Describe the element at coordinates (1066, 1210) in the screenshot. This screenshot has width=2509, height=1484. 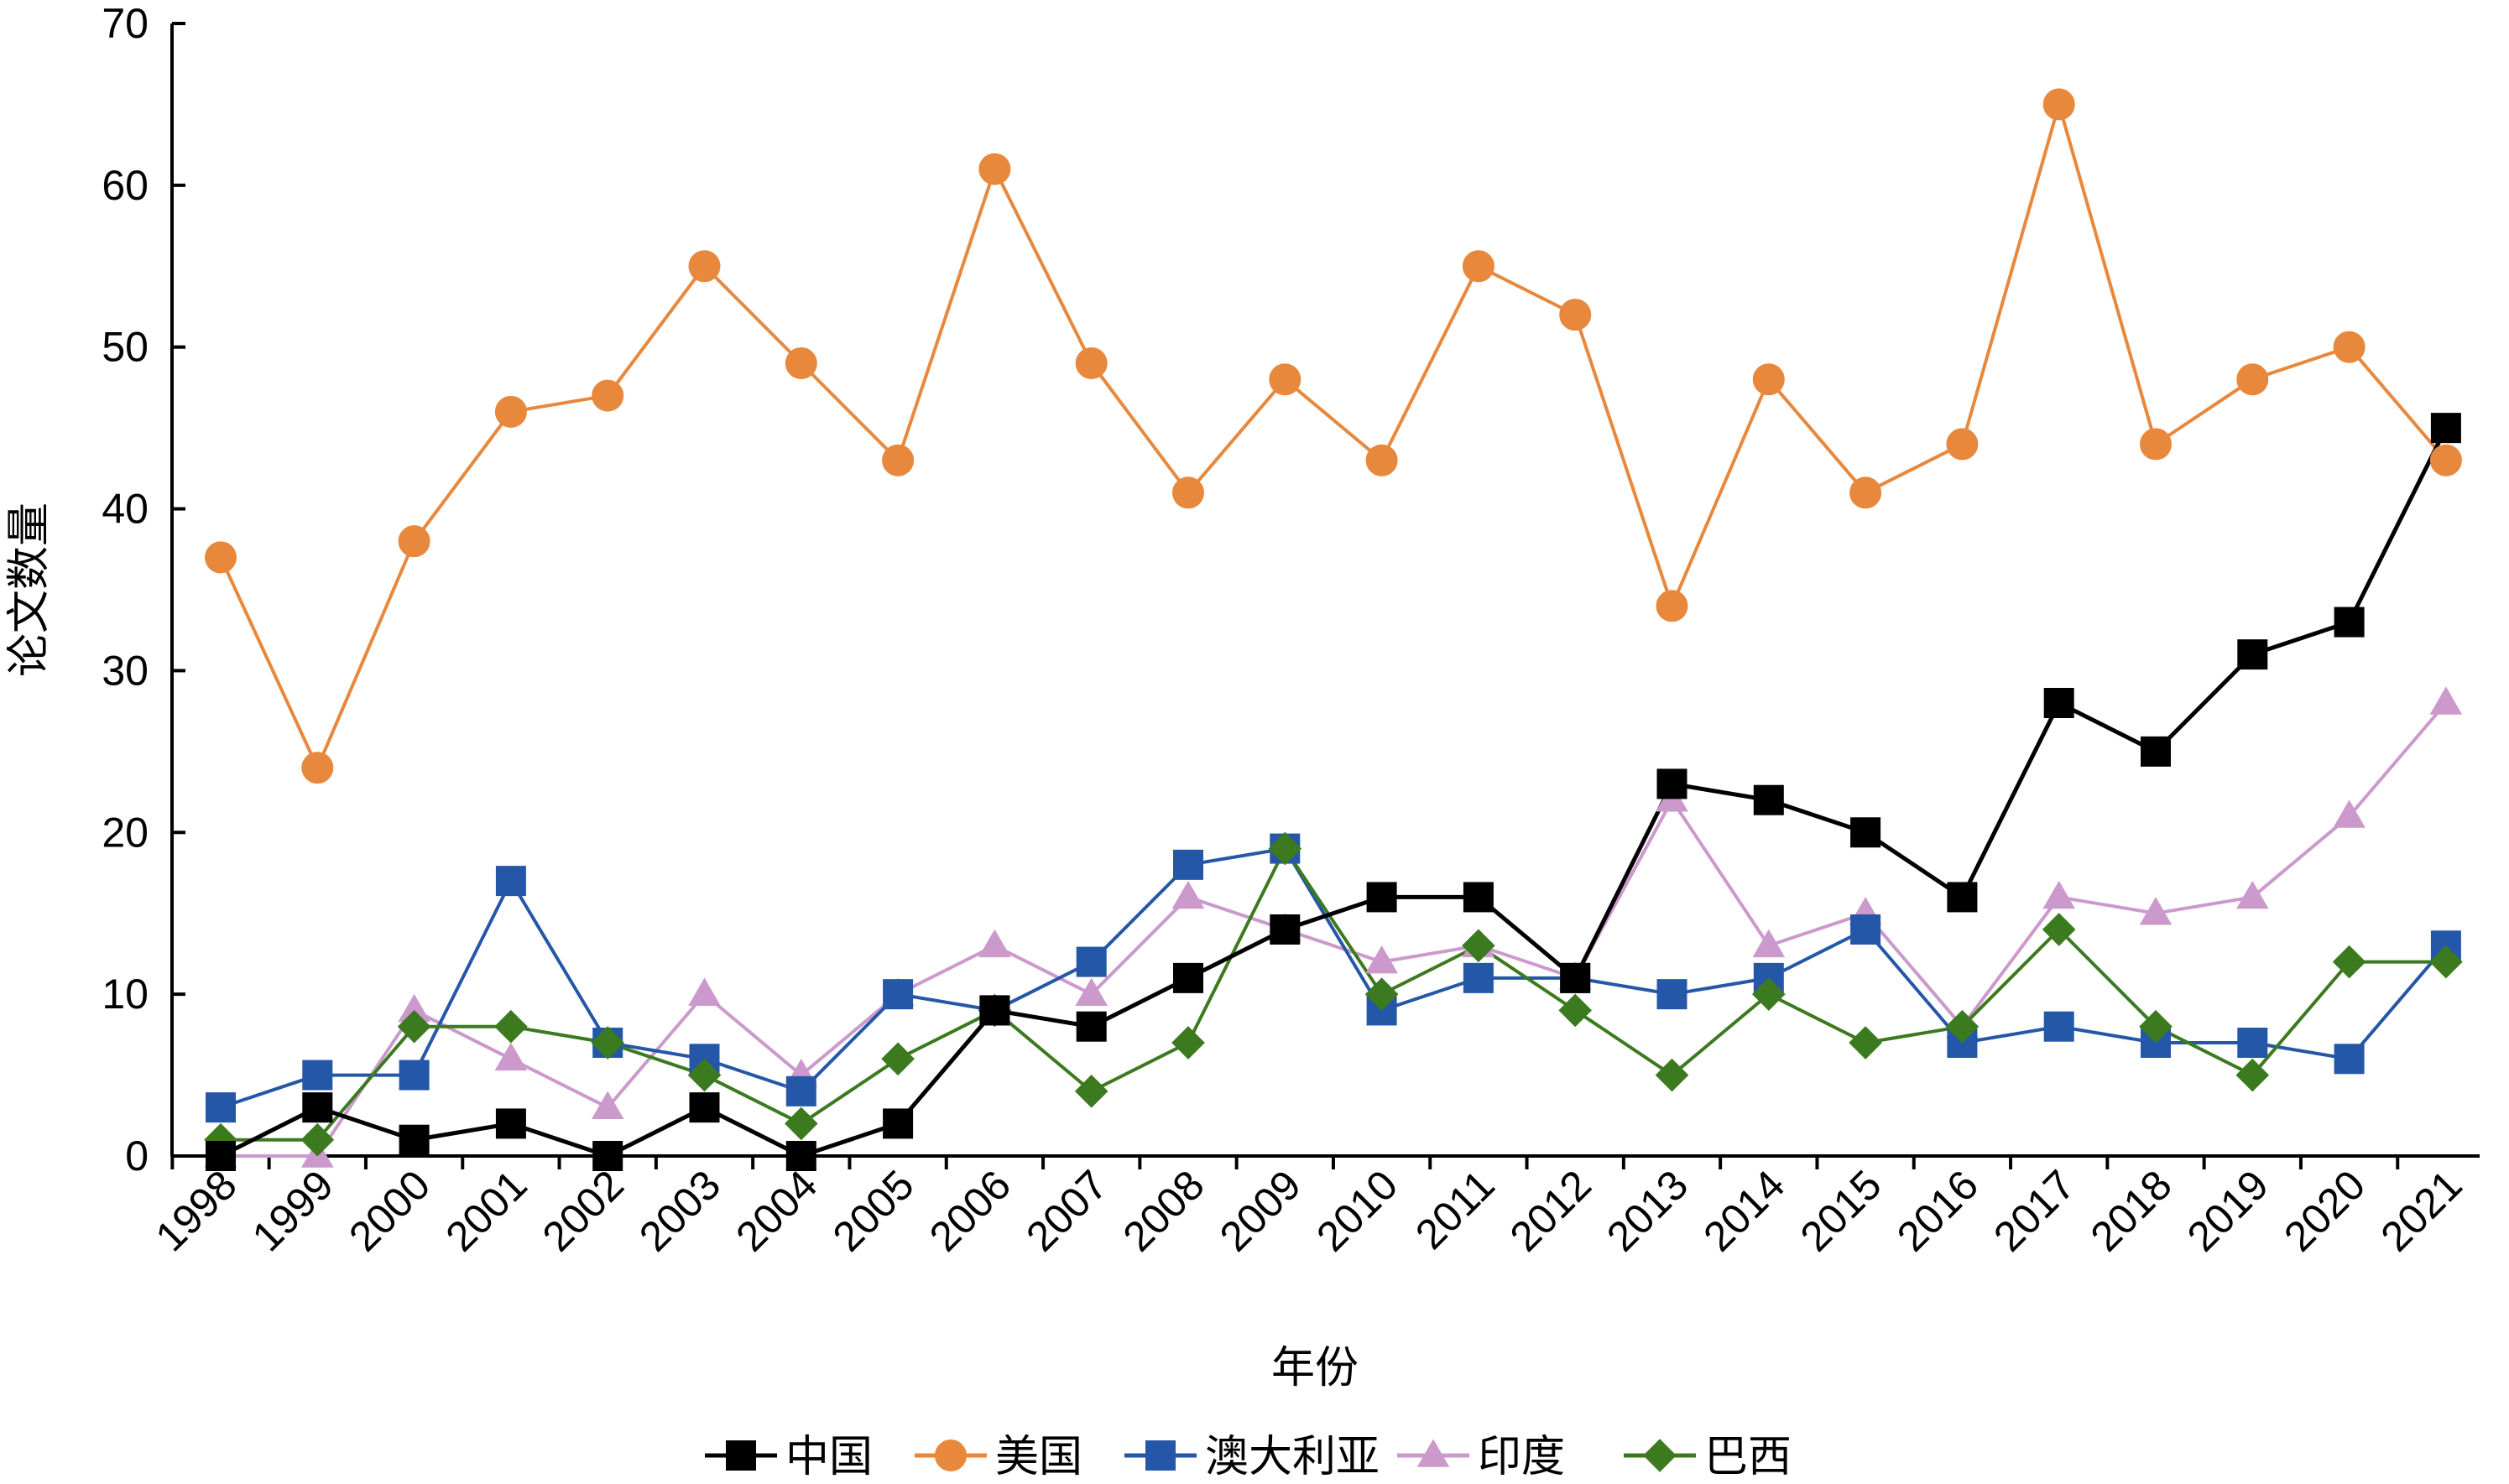
I see `x-tick-label: 2007` at that location.